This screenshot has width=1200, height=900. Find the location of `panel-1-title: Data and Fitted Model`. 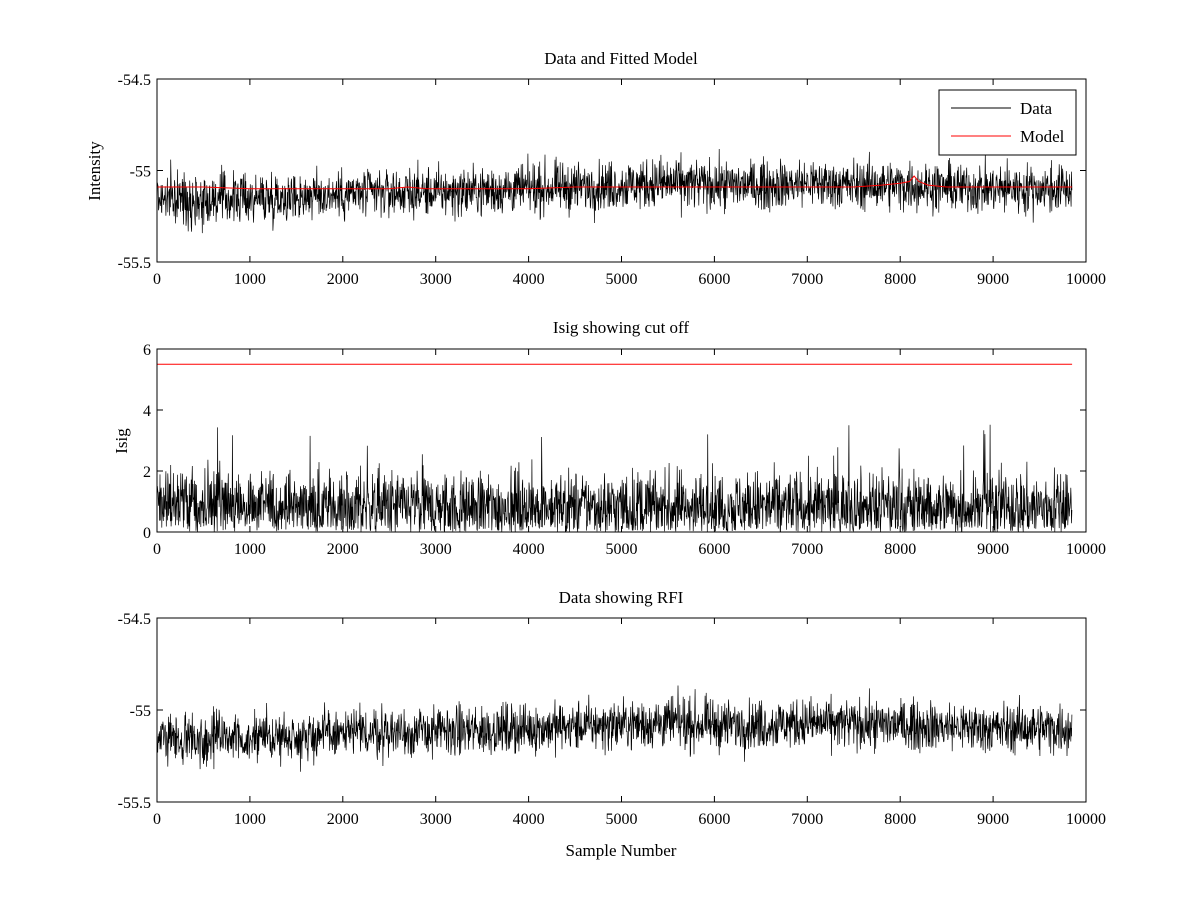

panel-1-title: Data and Fitted Model is located at coordinates (621, 58).